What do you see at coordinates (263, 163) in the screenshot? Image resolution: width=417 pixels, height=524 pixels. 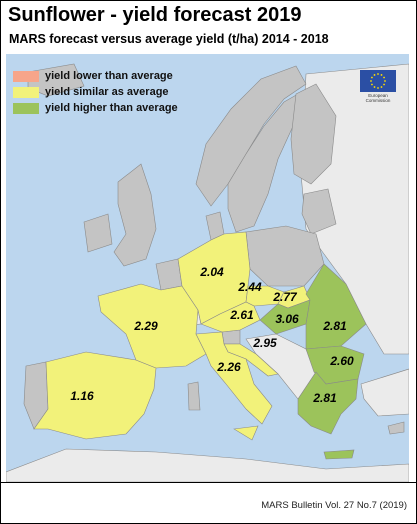 I see `land-sweden` at bounding box center [263, 163].